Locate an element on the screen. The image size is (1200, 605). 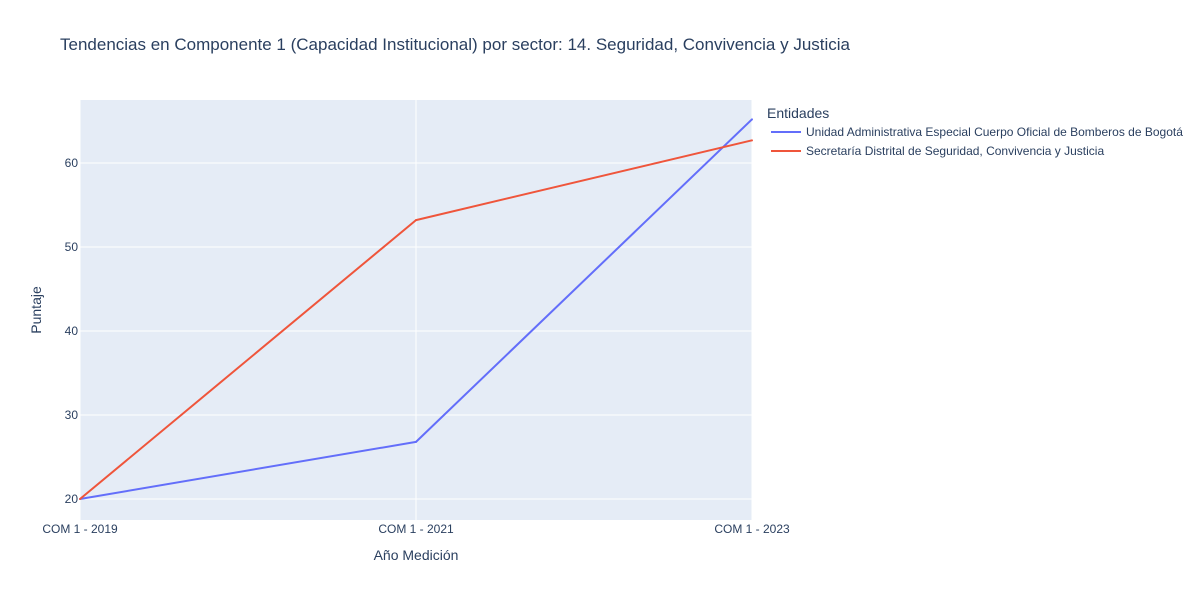
y-tick-label: 50 is located at coordinates (72, 247).